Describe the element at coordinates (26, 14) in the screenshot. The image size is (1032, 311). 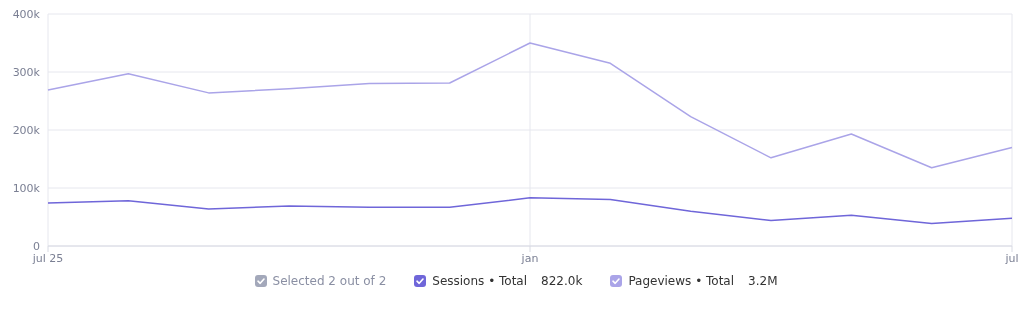
I see `y-tick-label: 400k` at that location.